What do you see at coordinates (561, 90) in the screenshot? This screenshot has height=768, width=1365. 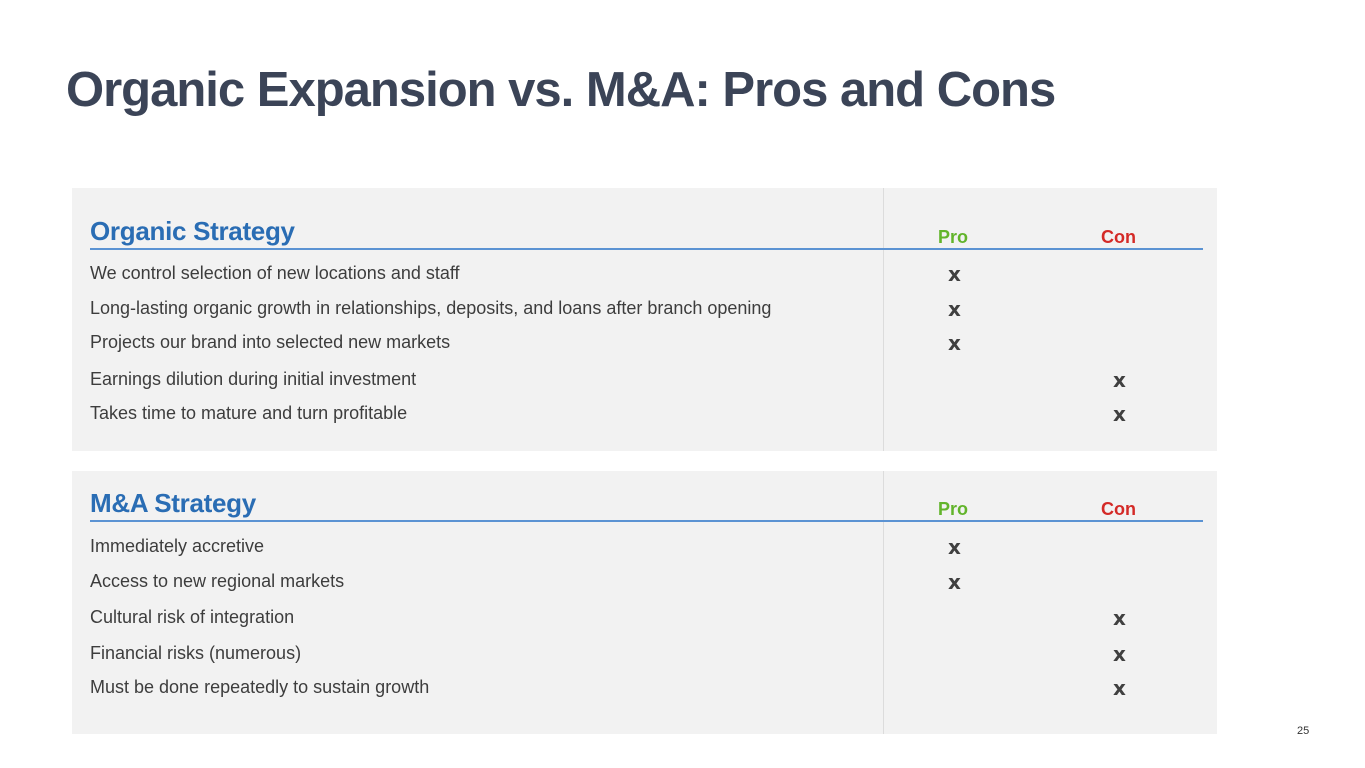 I see `slide-title: Organic Expansion vs. M&A: Pros and Cons` at bounding box center [561, 90].